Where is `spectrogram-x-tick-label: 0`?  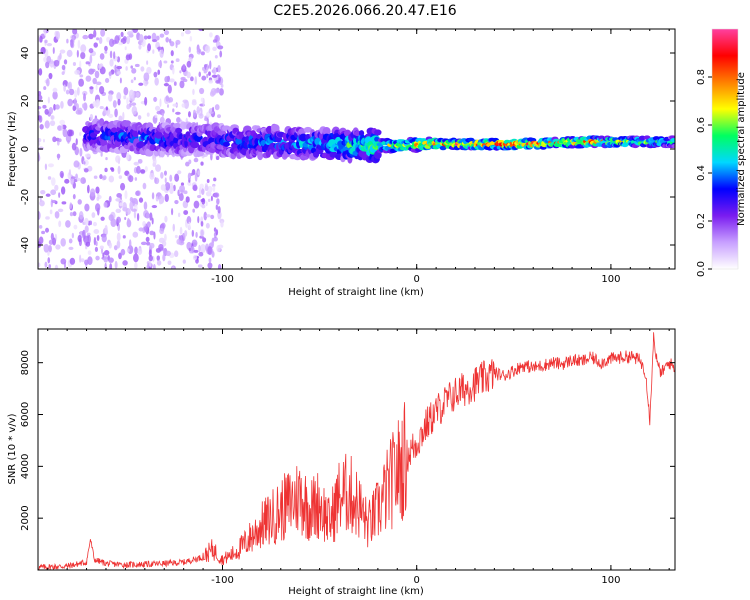 spectrogram-x-tick-label: 0 is located at coordinates (417, 279).